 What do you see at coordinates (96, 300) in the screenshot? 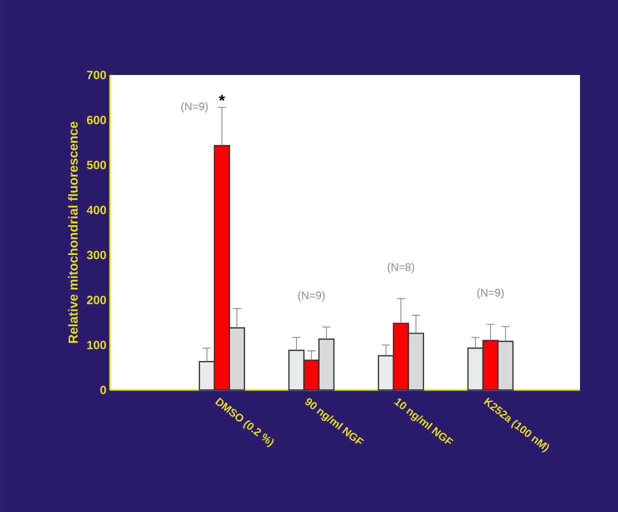
I see `y-tick-label: 200` at bounding box center [96, 300].